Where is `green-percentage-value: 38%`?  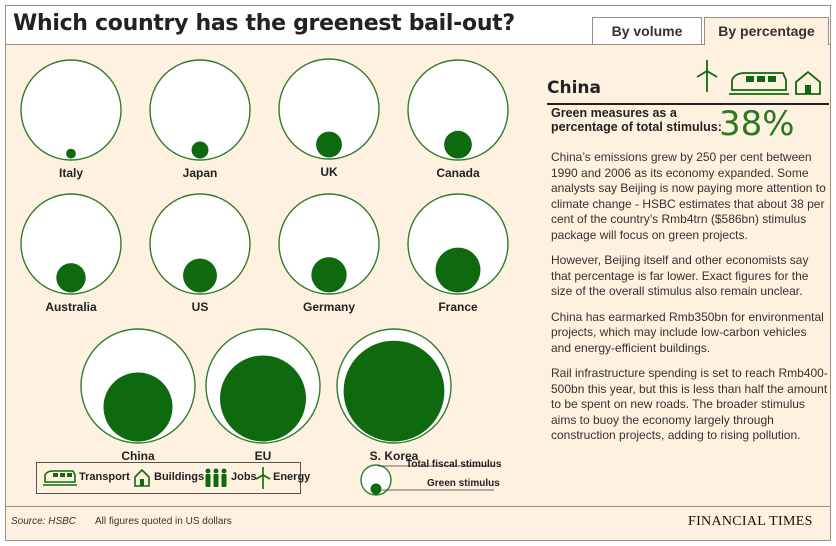 green-percentage-value: 38% is located at coordinates (757, 124).